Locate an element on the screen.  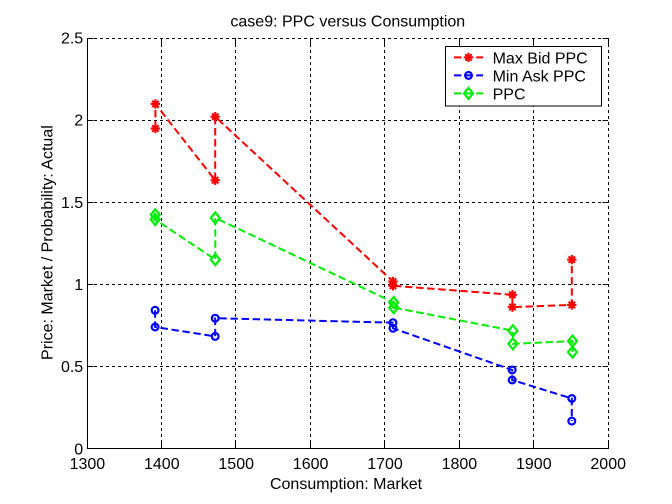
svg-text: 1 is located at coordinates (78, 285).